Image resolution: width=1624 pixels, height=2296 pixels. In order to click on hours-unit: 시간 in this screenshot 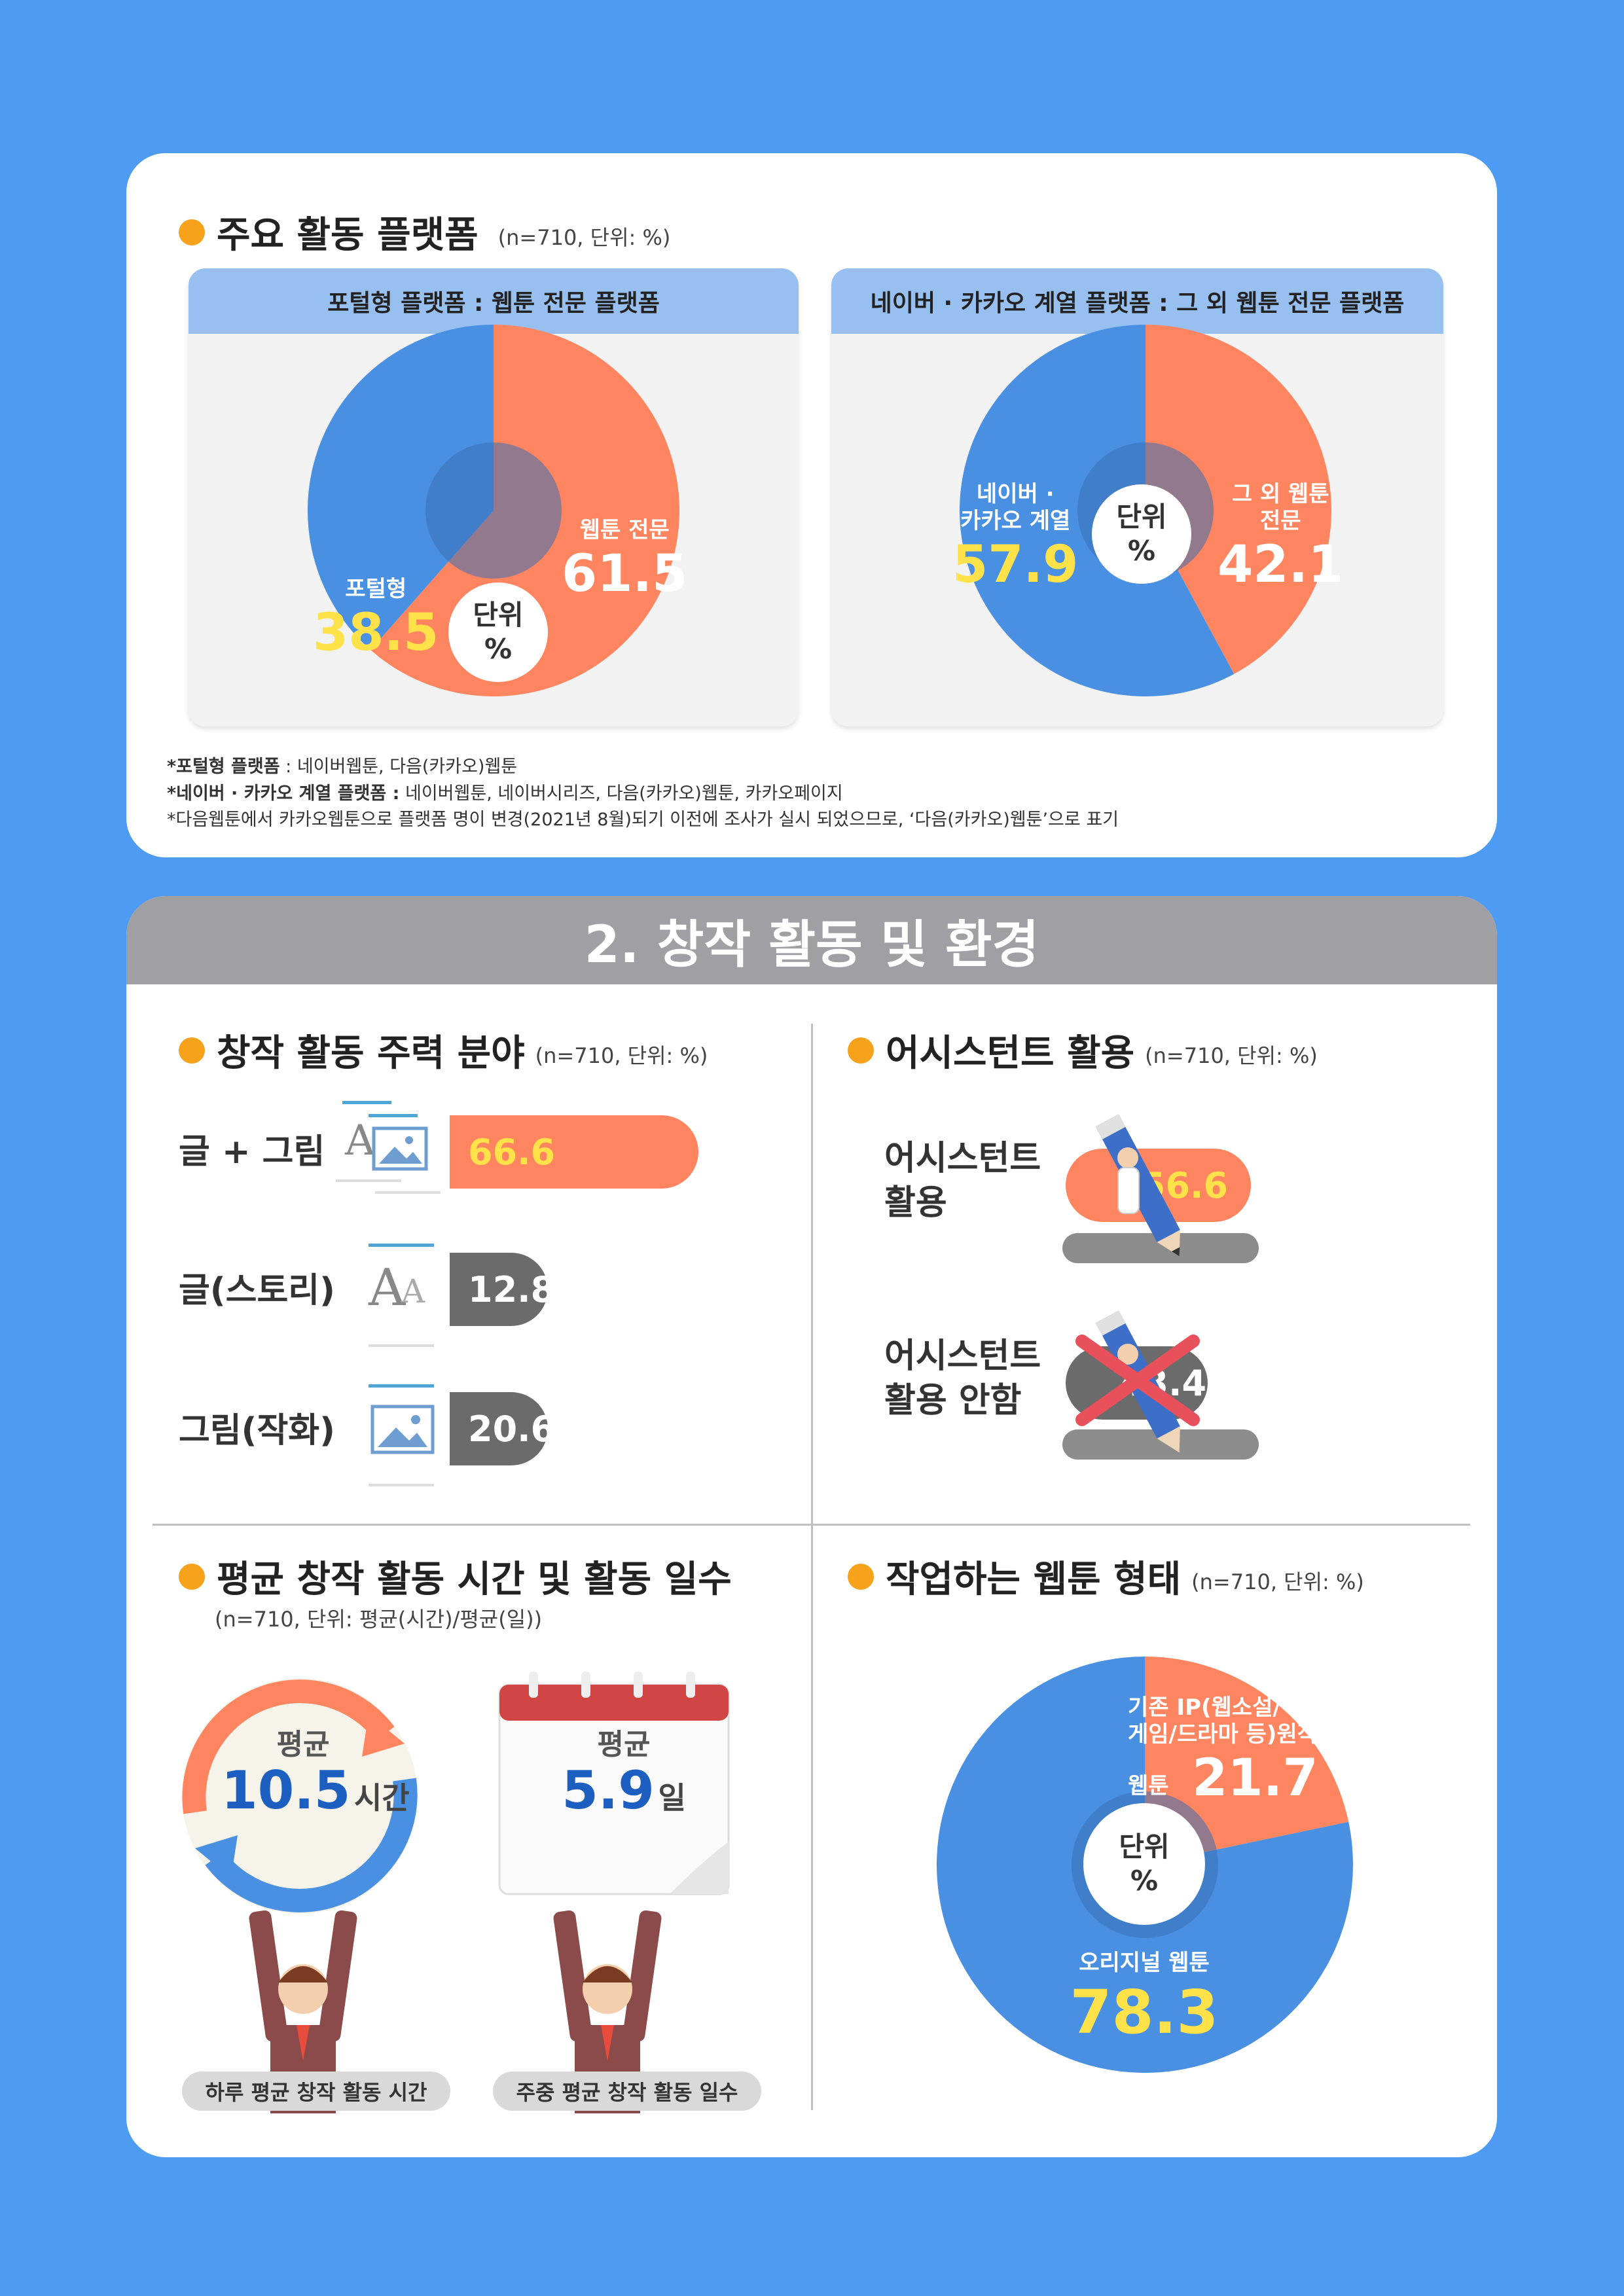, I will do `click(381, 1798)`.